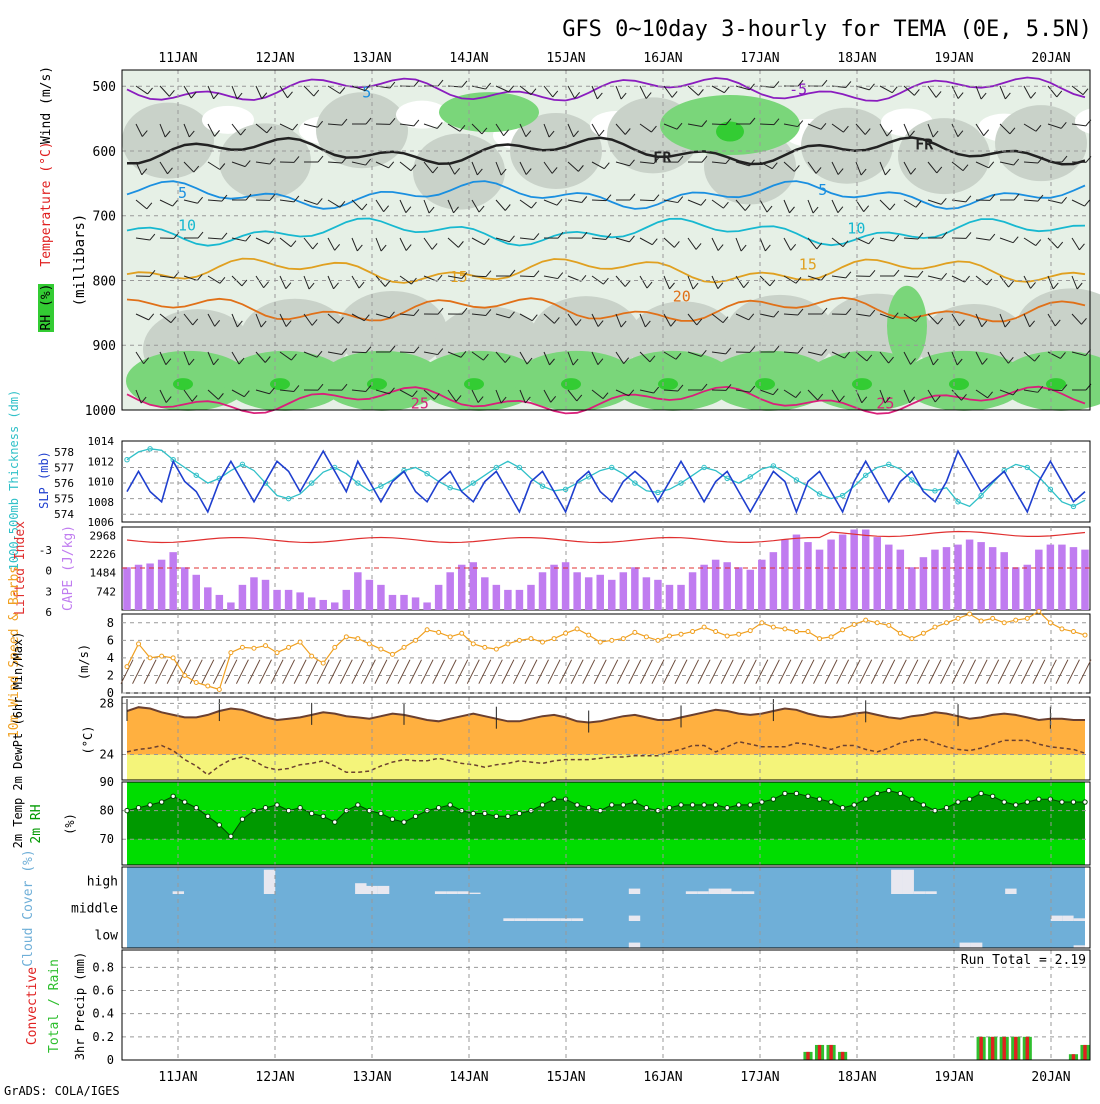  Describe the element at coordinates (64, 483) in the screenshot. I see `thickness-tick-label: 576` at that location.